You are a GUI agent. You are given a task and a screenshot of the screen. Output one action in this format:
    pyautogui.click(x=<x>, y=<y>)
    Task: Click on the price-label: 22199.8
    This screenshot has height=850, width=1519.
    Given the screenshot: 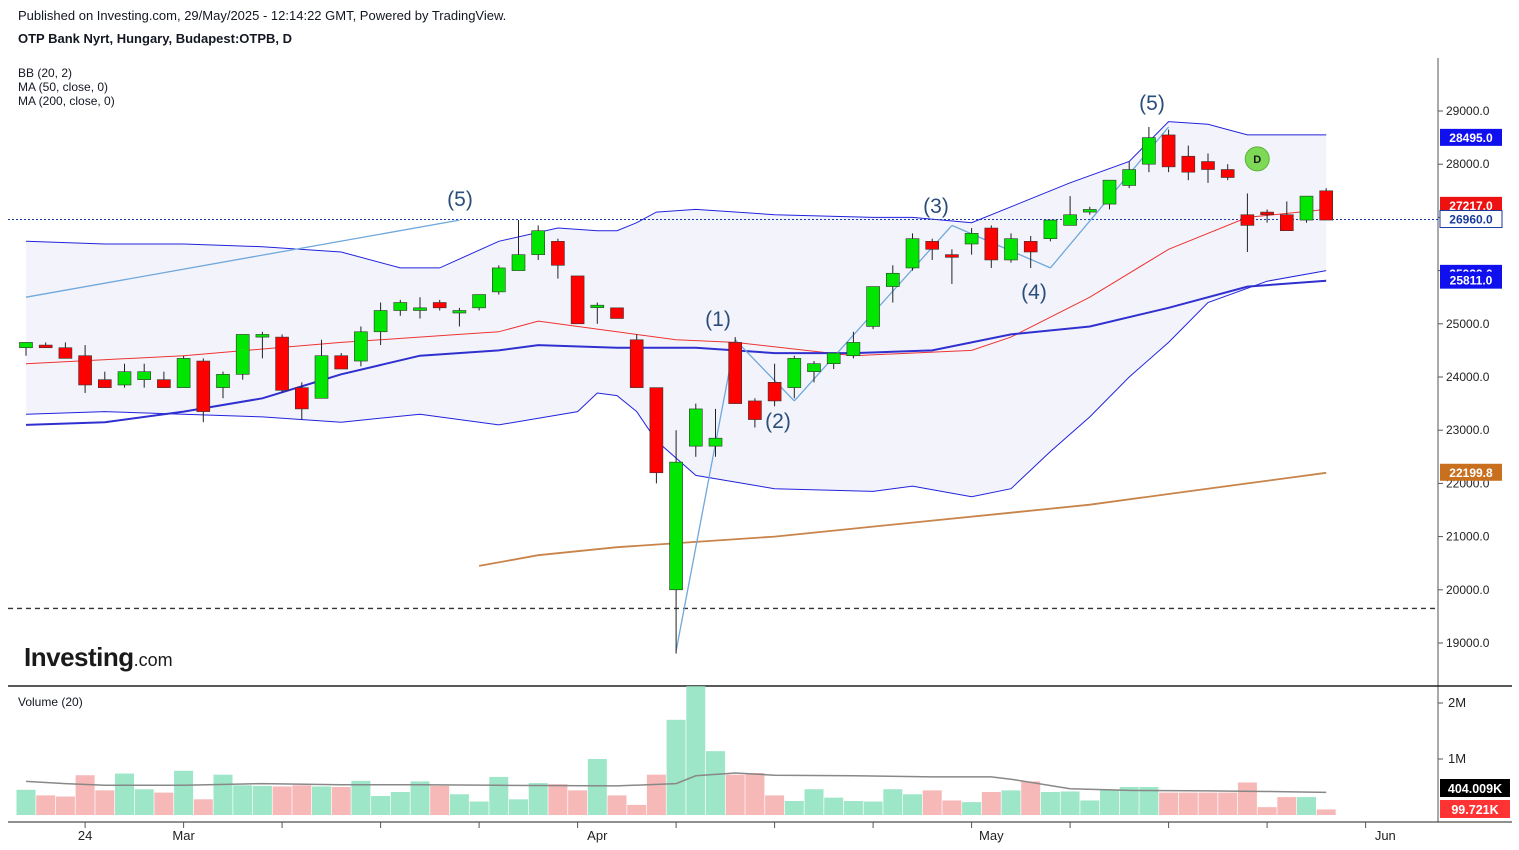 What is the action you would take?
    pyautogui.click(x=1471, y=473)
    